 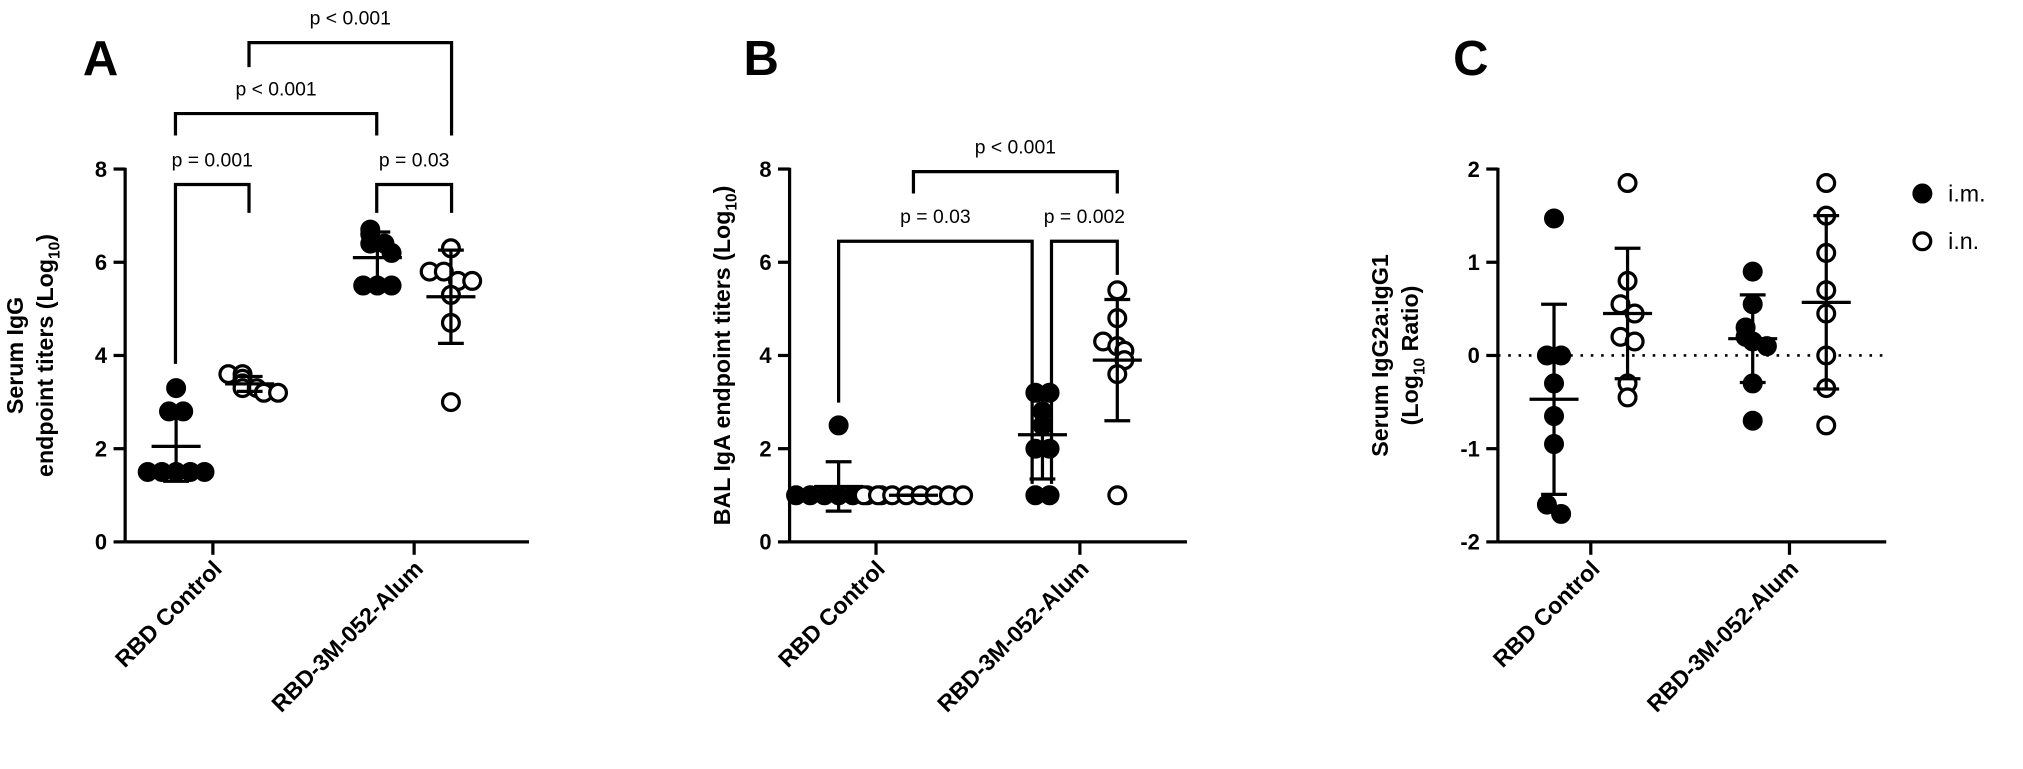 I want to click on legend-label: i.m., so click(x=1966, y=193).